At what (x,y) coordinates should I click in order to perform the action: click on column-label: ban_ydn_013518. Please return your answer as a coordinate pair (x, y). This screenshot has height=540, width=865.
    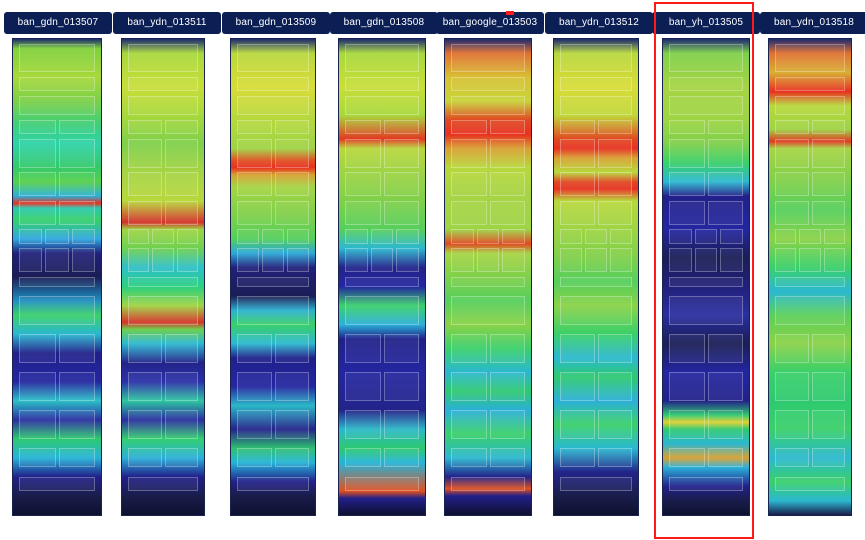
    Looking at the image, I should click on (812, 23).